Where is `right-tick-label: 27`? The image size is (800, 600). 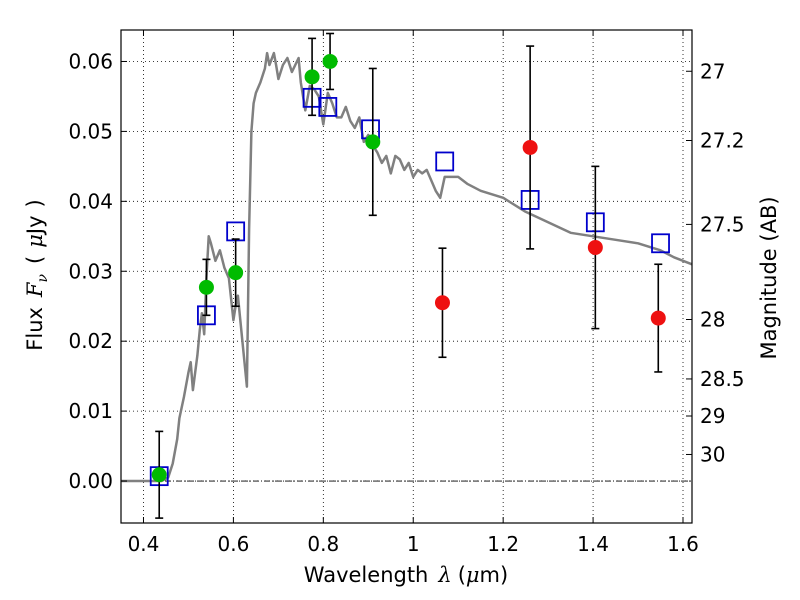 right-tick-label: 27 is located at coordinates (712, 71).